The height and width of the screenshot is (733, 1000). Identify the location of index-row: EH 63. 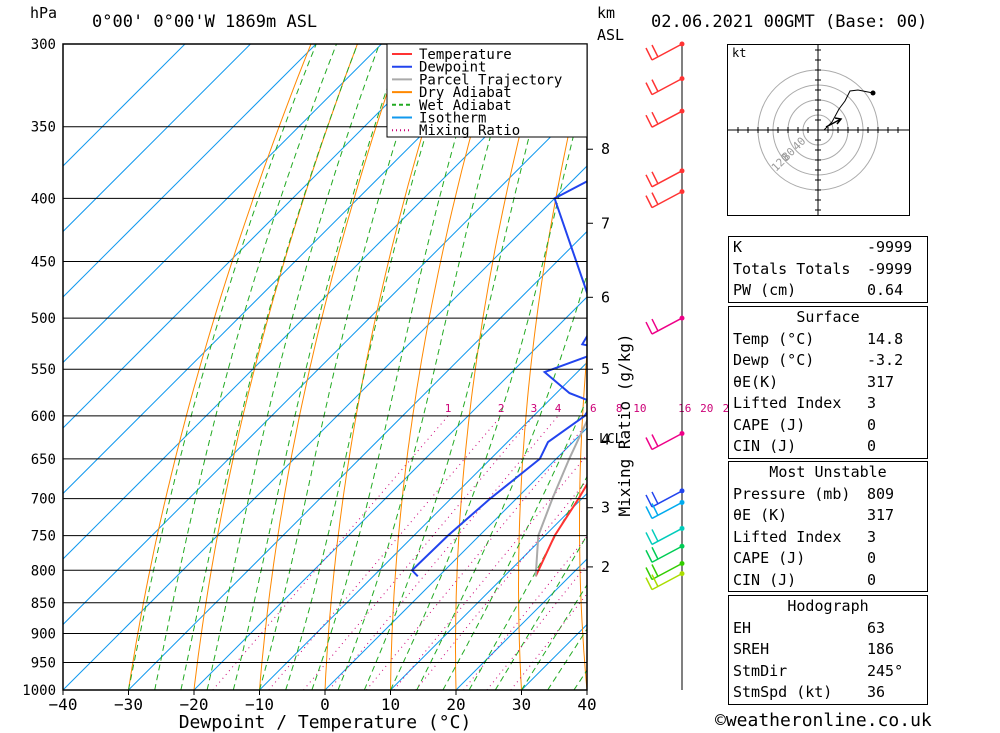
(828, 629).